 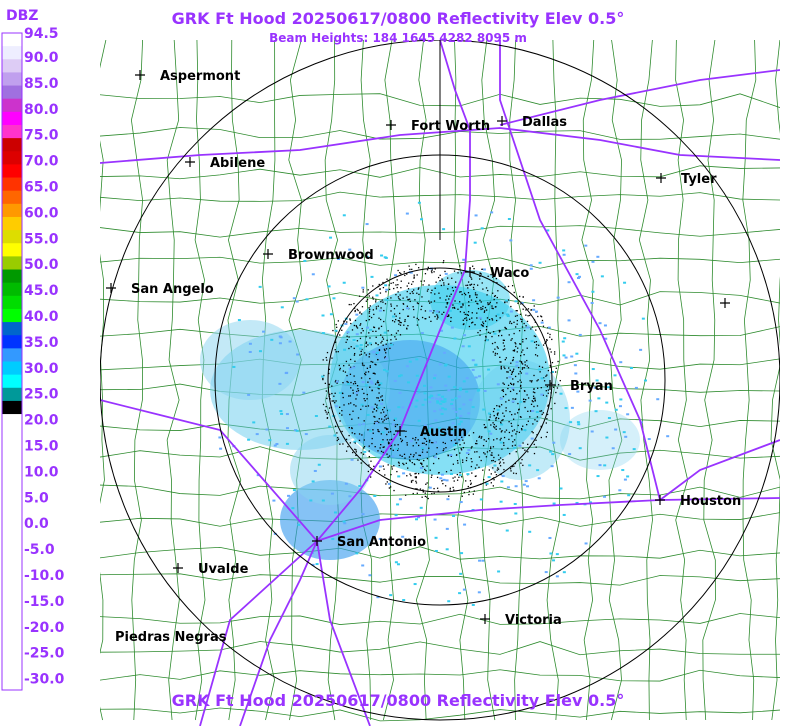 I want to click on city-marker, so click(x=140, y=75).